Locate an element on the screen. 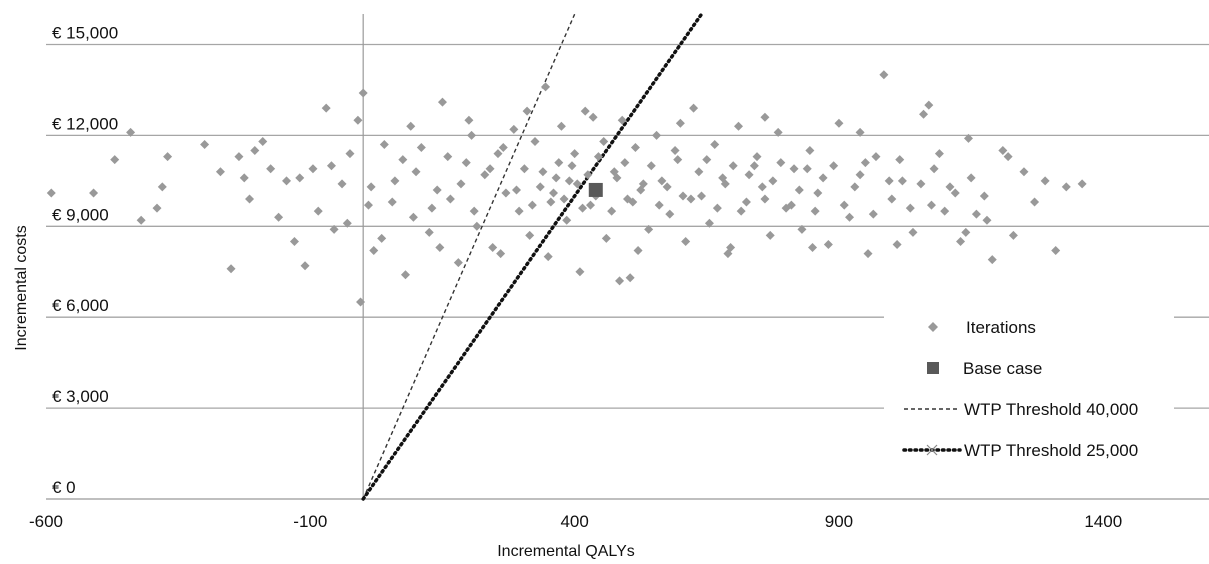 The image size is (1209, 564). x-axis-title: Incremental QALYs is located at coordinates (566, 551).